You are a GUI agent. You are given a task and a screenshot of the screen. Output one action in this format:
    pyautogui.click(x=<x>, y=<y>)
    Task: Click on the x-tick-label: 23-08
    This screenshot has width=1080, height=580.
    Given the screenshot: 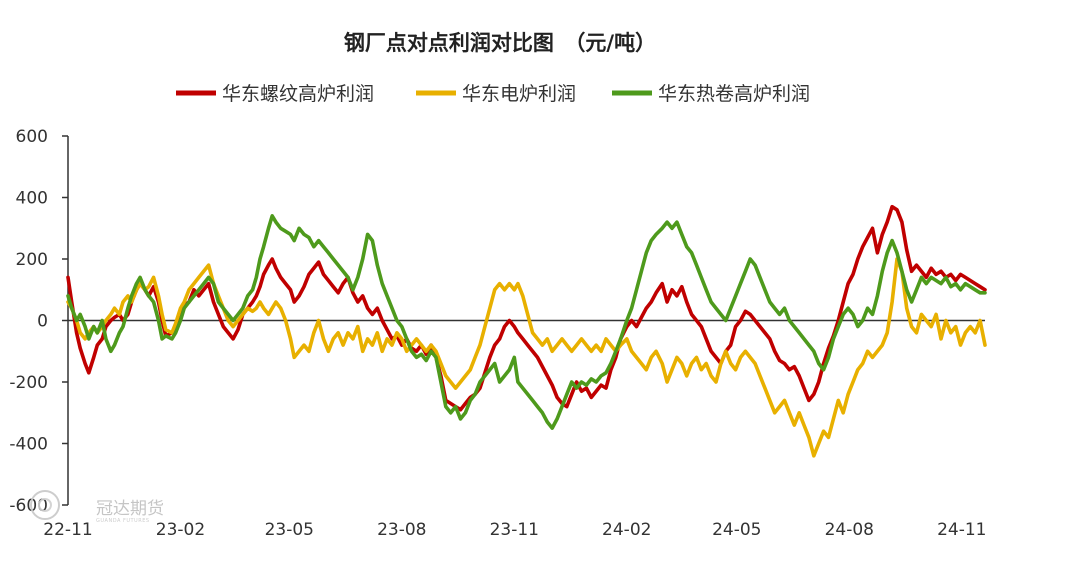 What is the action you would take?
    pyautogui.click(x=401, y=530)
    